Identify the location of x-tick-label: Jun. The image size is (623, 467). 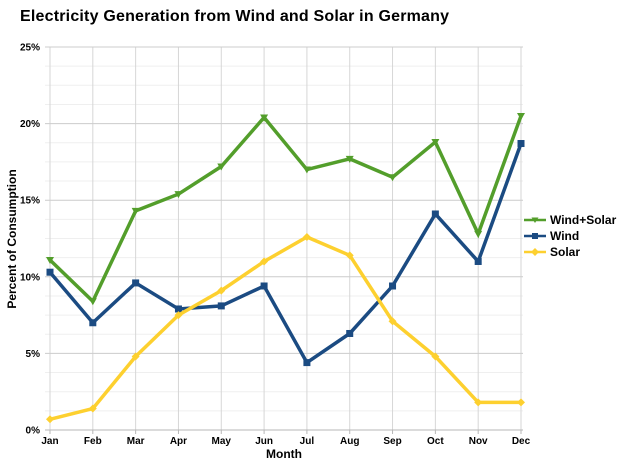
(264, 441).